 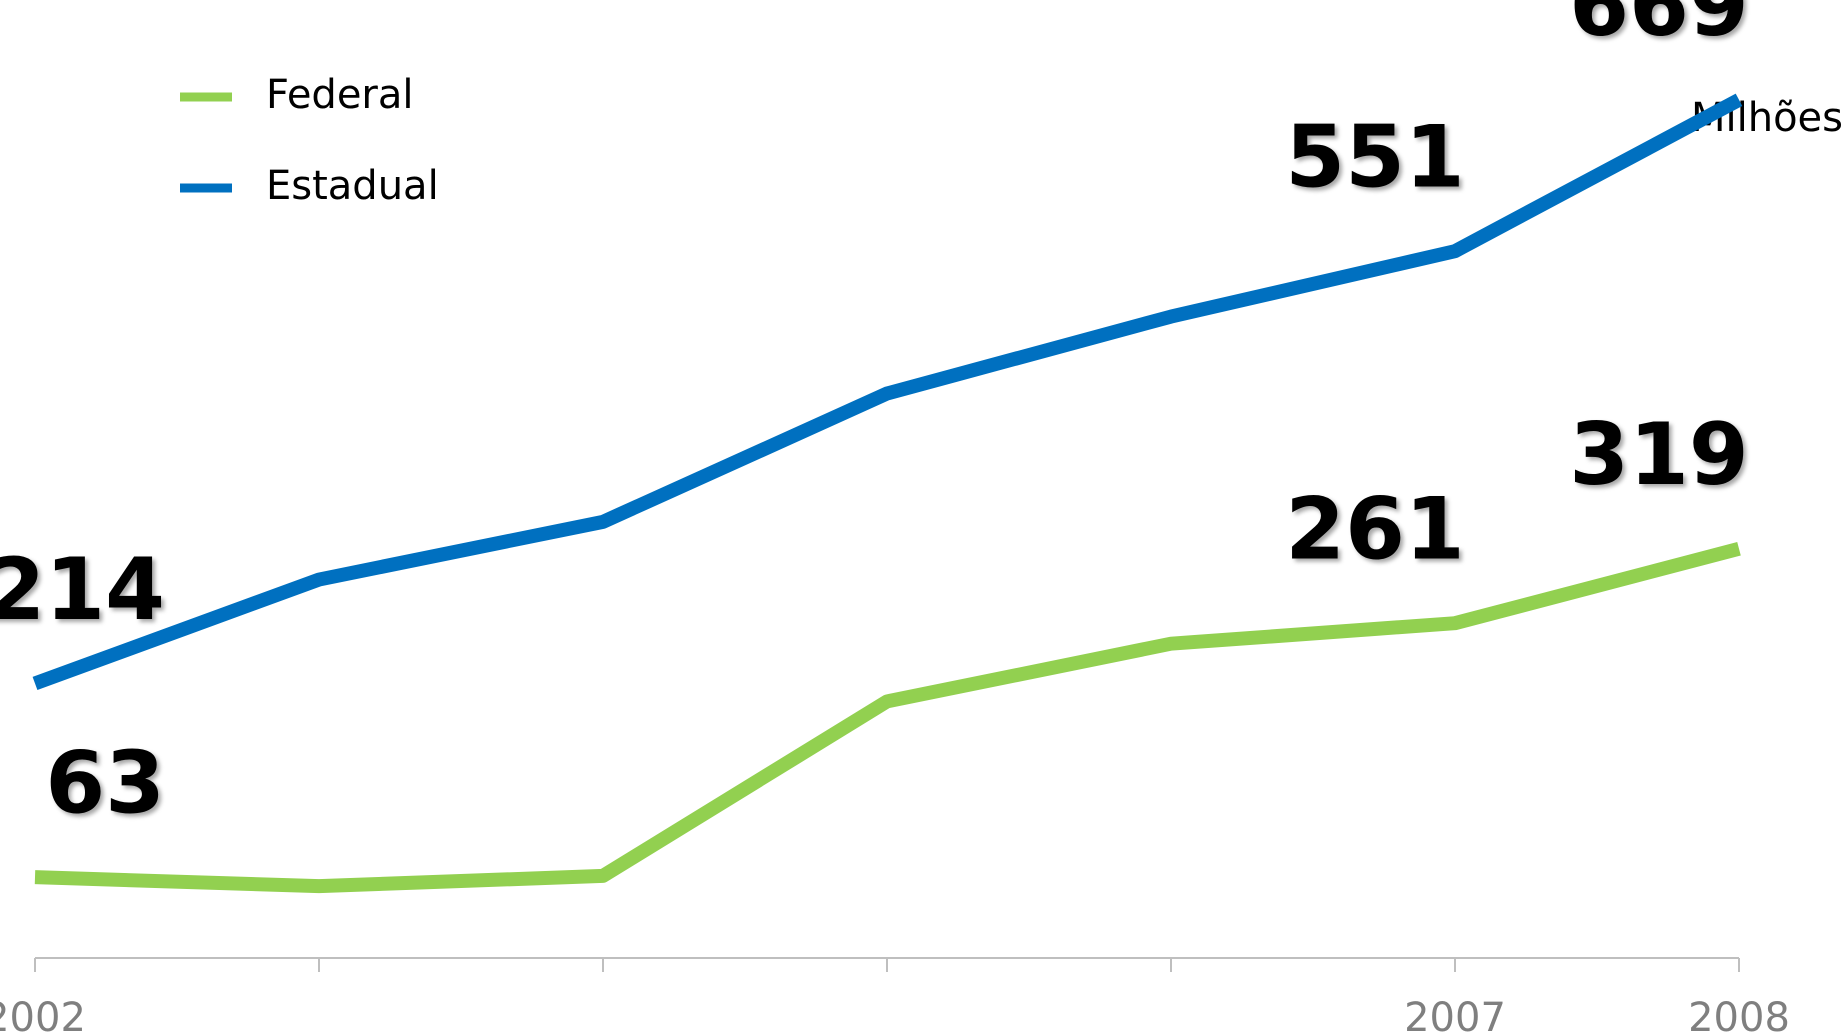 I want to click on data-label: 214, so click(x=82, y=590).